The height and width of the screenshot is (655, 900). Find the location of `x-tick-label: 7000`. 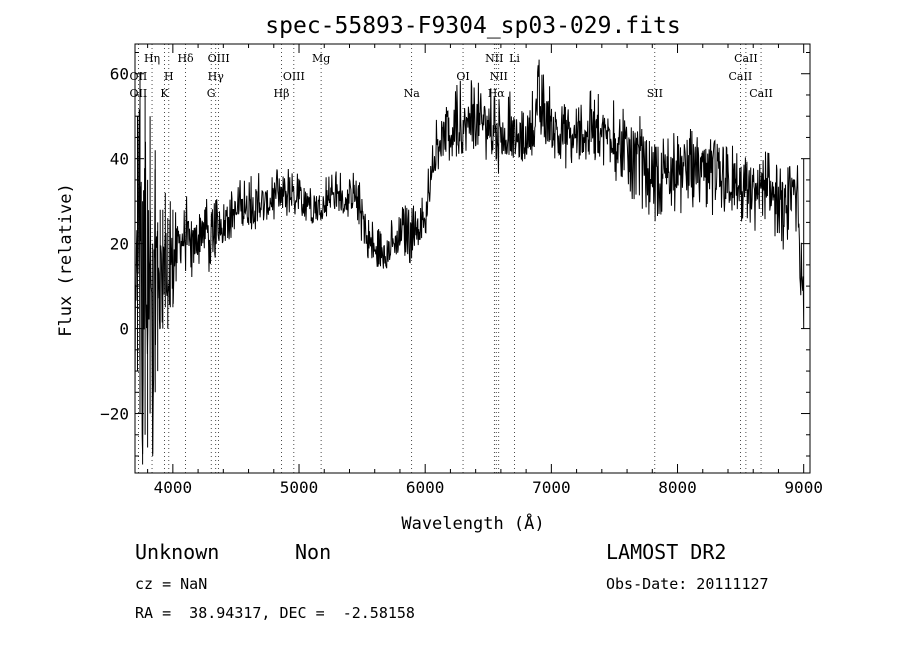

x-tick-label: 7000 is located at coordinates (551, 487).